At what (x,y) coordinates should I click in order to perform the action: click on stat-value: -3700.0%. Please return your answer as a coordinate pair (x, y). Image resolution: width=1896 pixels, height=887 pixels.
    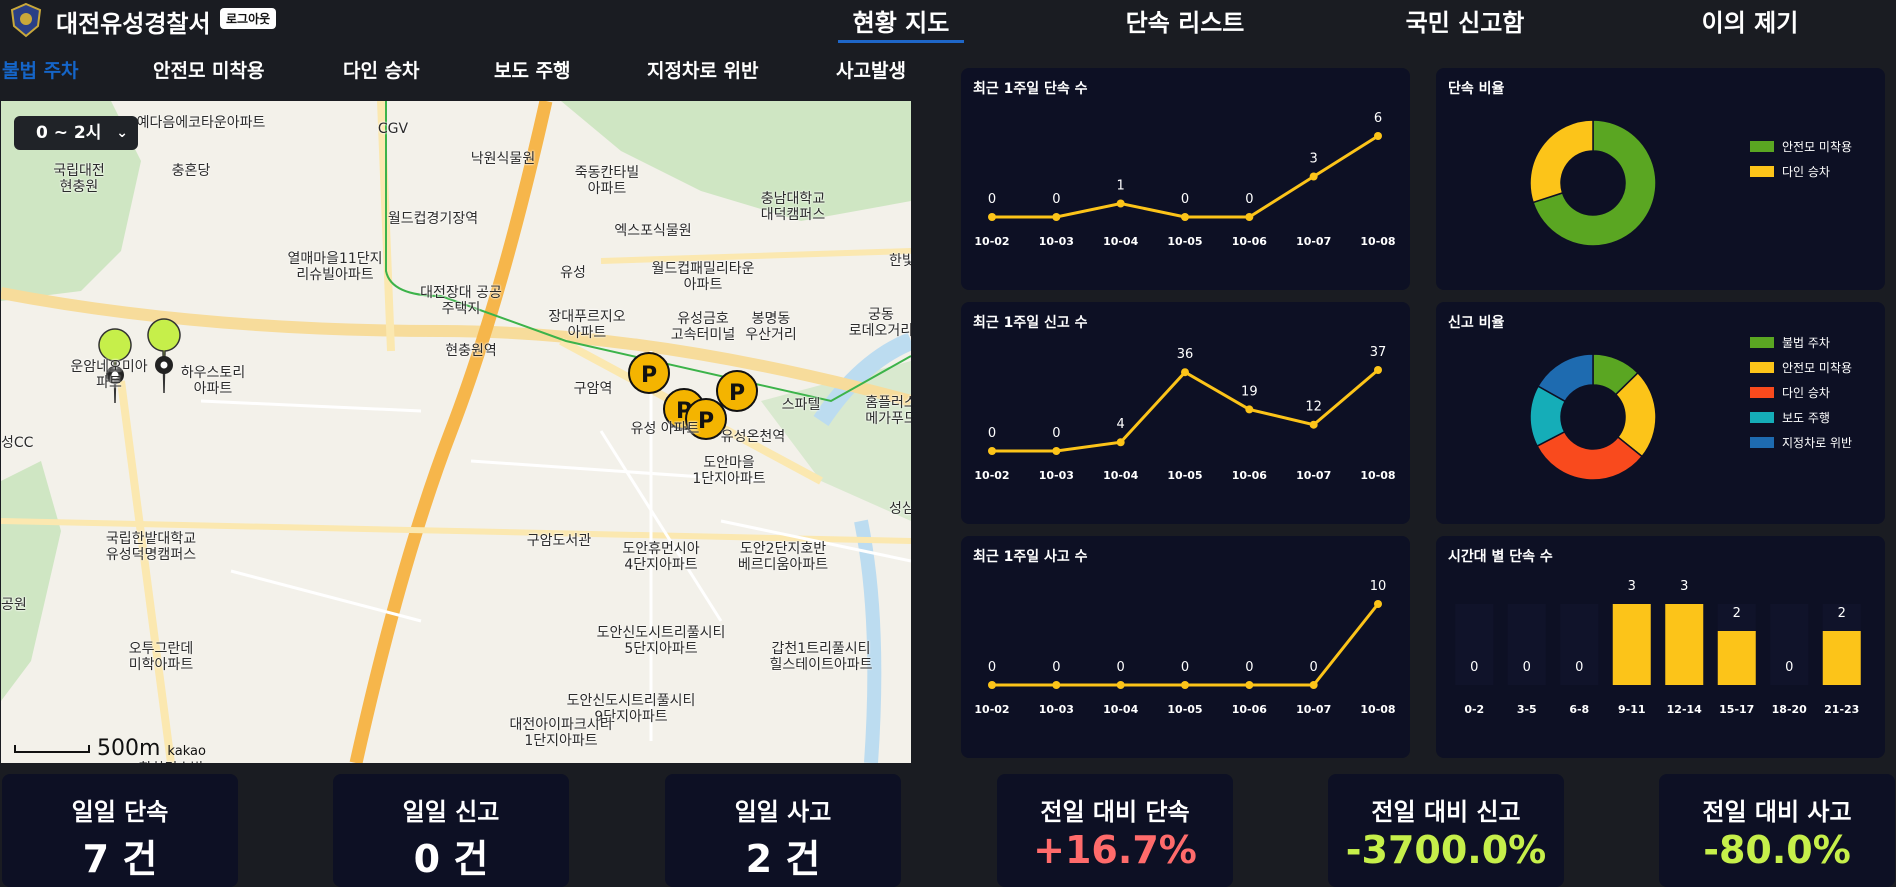
    Looking at the image, I should click on (1446, 850).